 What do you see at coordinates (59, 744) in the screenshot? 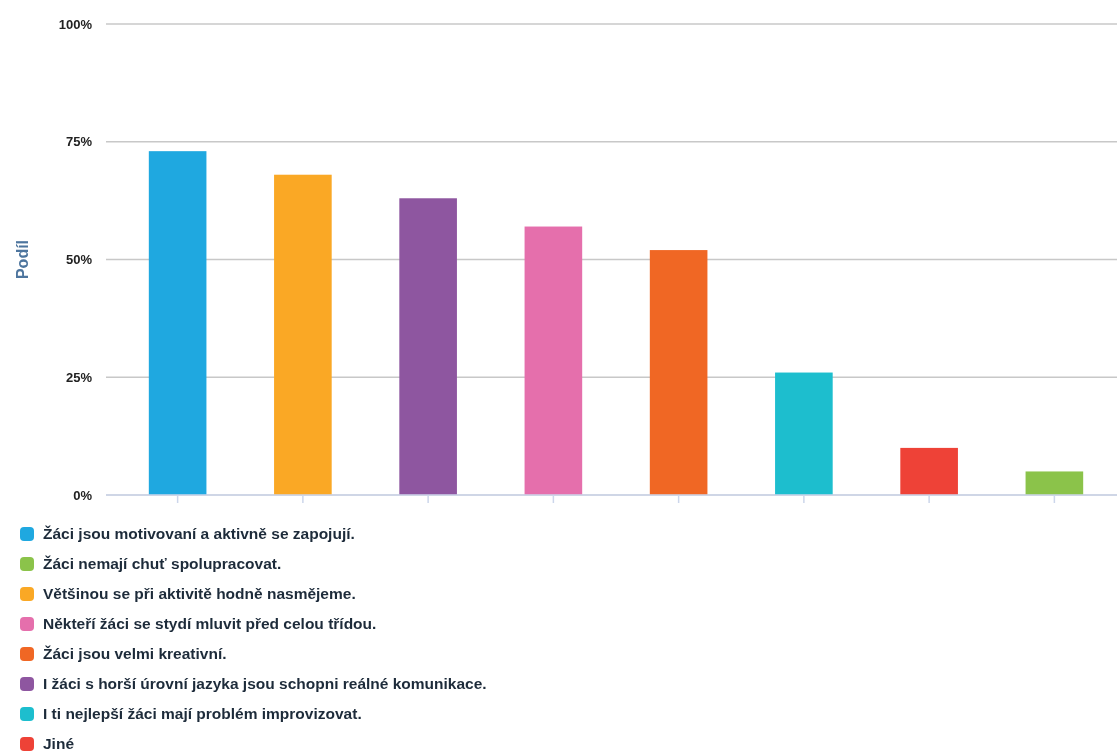
I see `legend-label: Jiné` at bounding box center [59, 744].